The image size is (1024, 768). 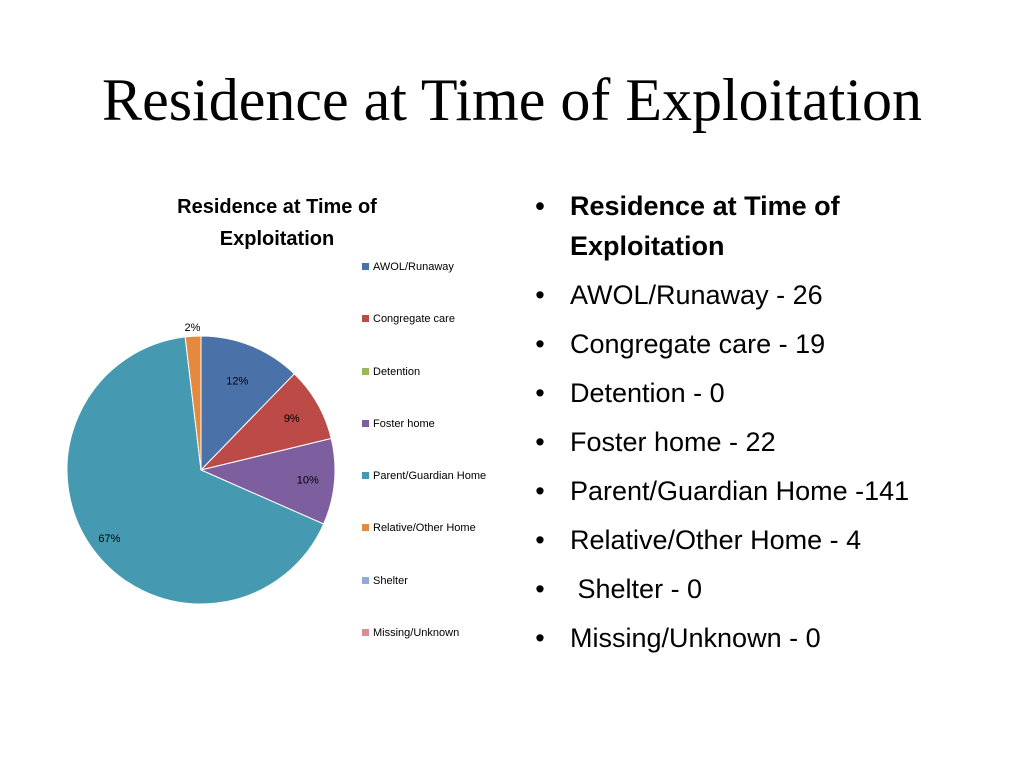 What do you see at coordinates (647, 393) in the screenshot?
I see `bullet-text: Detention - 0` at bounding box center [647, 393].